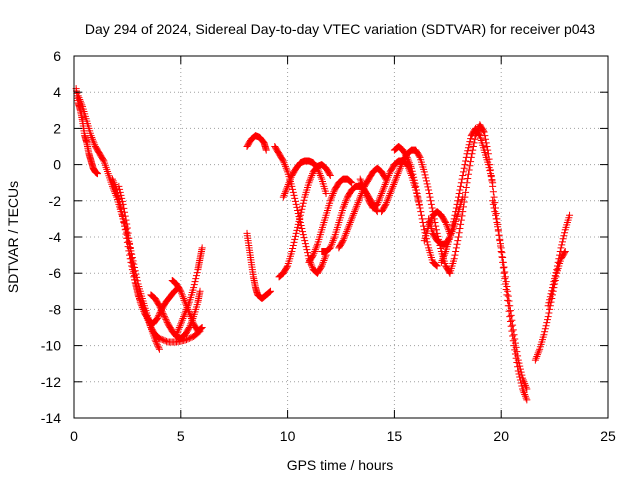 The image size is (640, 480). Describe the element at coordinates (55, 273) in the screenshot. I see `y-tick-label: -6` at that location.